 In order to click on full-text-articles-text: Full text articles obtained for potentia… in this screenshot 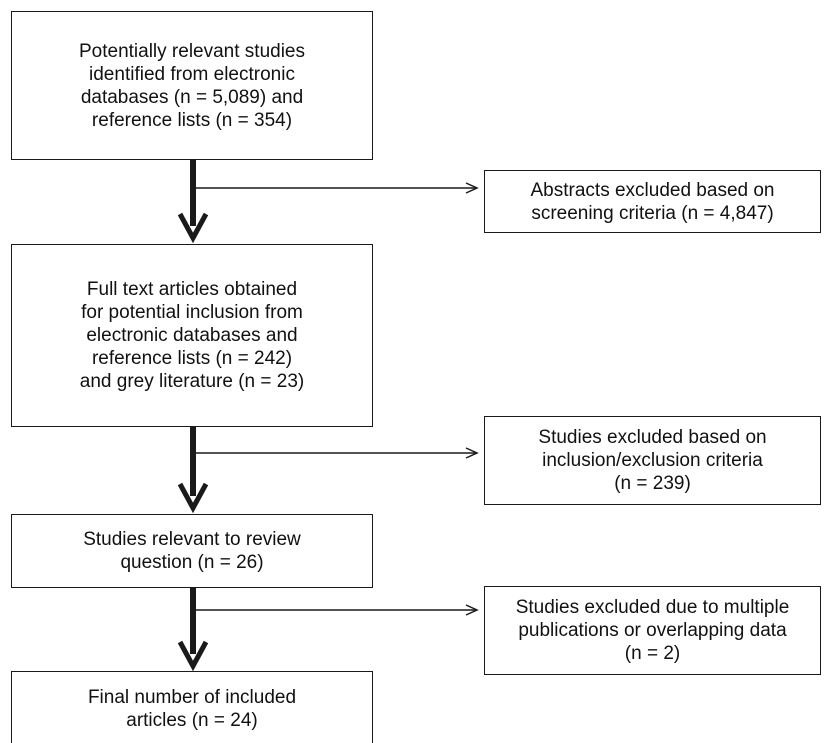, I will do `click(192, 335)`.